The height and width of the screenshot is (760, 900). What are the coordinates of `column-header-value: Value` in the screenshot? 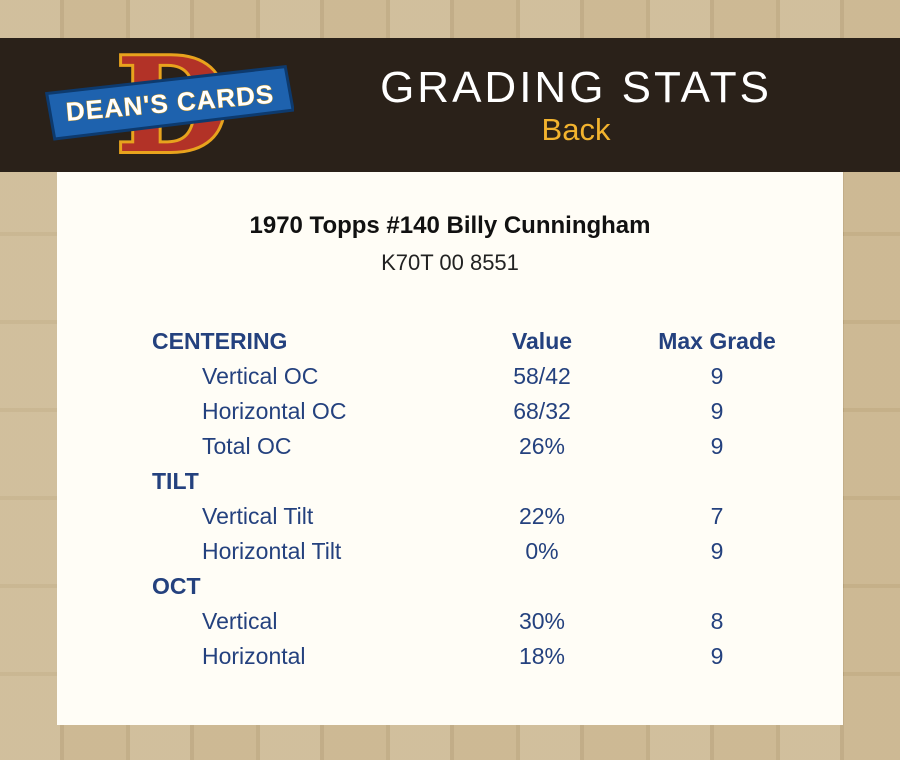 It's located at (542, 341).